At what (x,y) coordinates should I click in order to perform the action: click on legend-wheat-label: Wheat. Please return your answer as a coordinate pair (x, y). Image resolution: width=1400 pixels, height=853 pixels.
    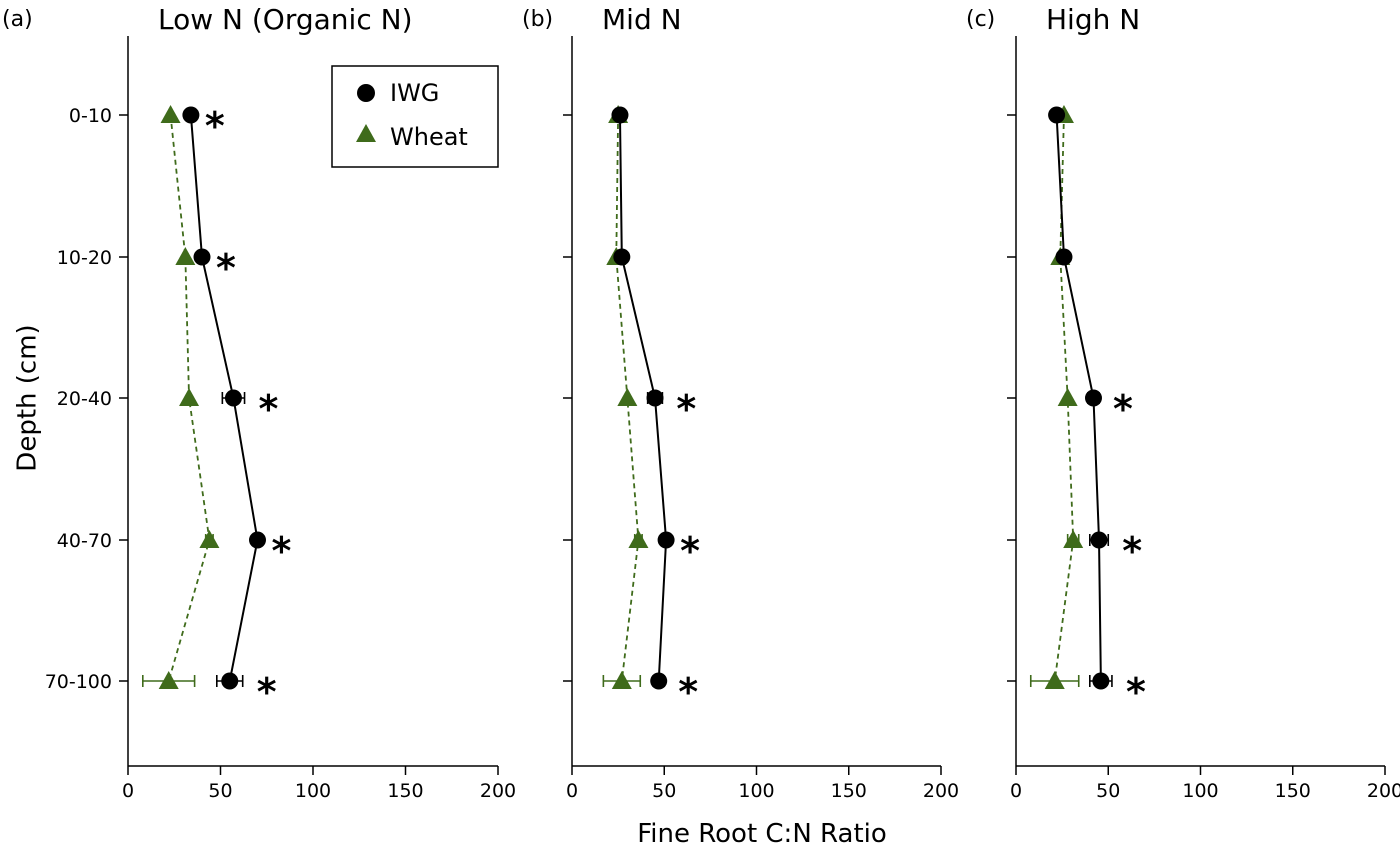
    Looking at the image, I should click on (429, 137).